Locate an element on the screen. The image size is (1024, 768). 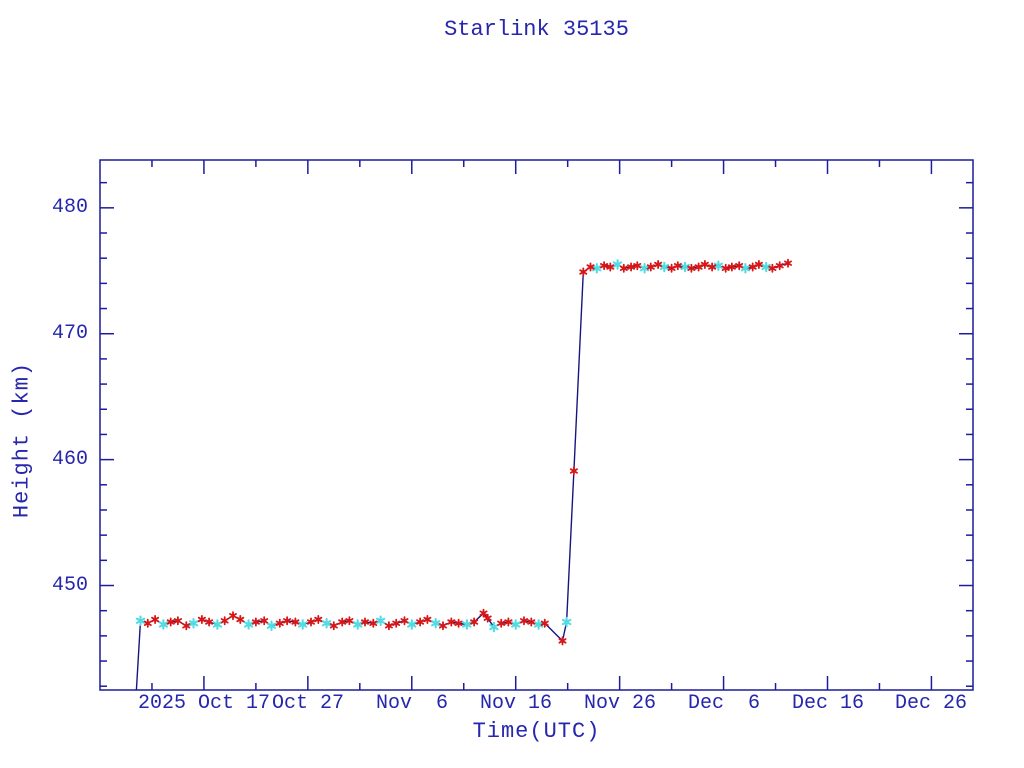
x-tick-label: Dec 16 is located at coordinates (828, 703).